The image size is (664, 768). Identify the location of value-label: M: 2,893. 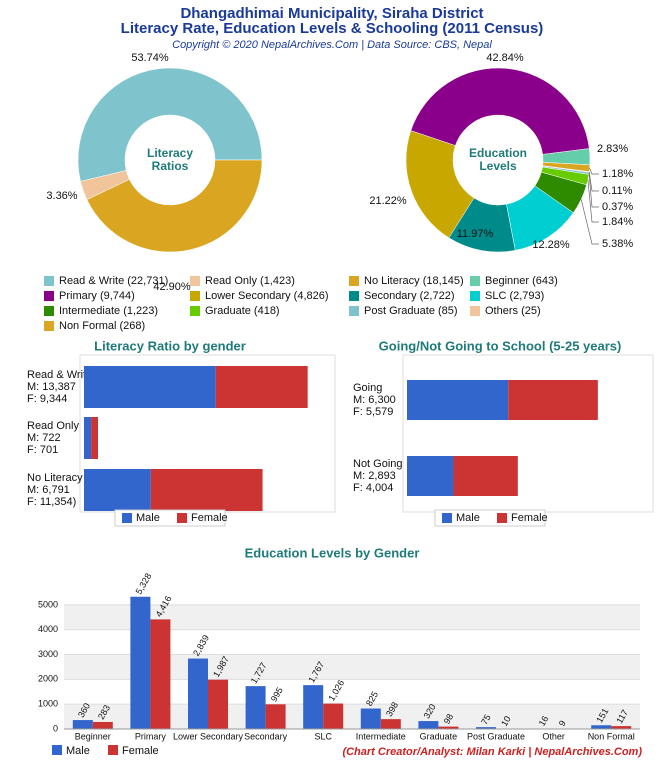
(374, 476).